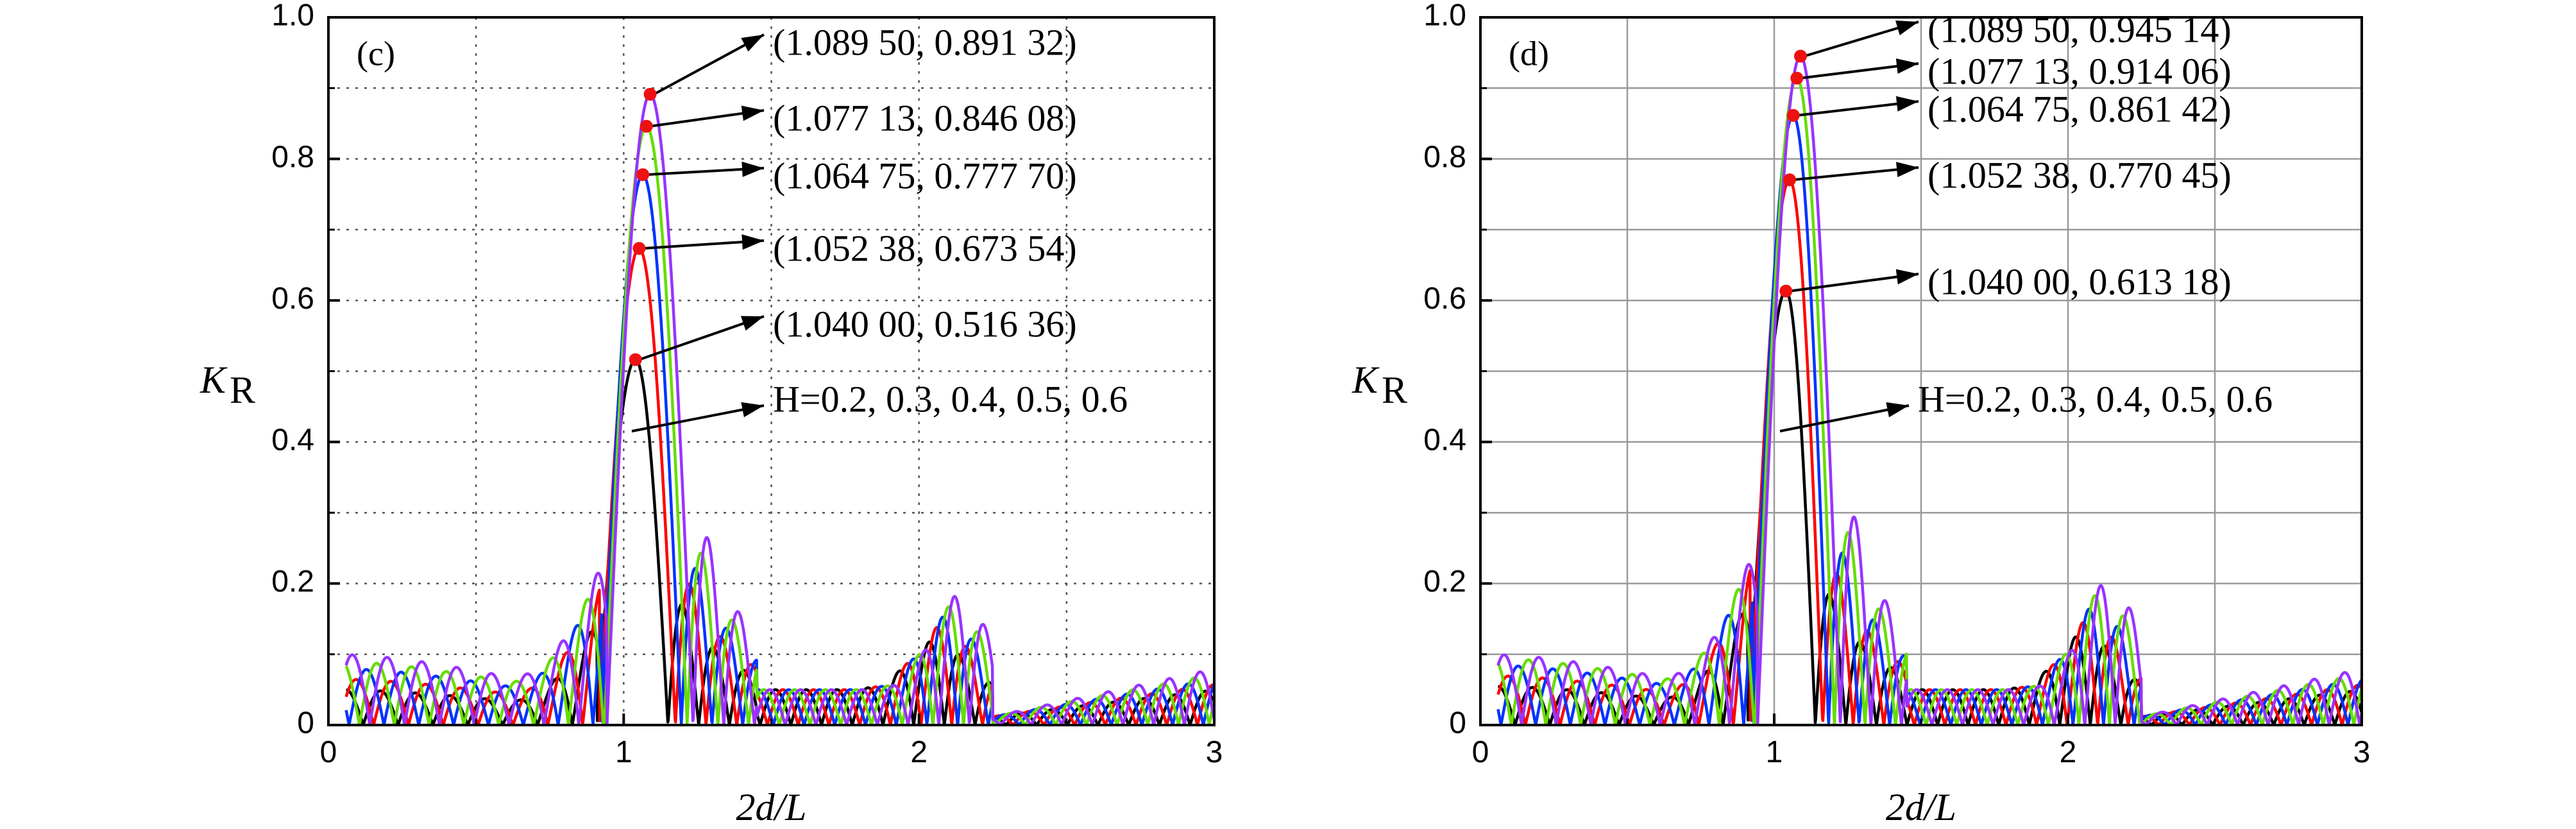 The height and width of the screenshot is (829, 2576). Describe the element at coordinates (925, 175) in the screenshot. I see `annotation-label: (1.064 75, 0.777 70)` at that location.